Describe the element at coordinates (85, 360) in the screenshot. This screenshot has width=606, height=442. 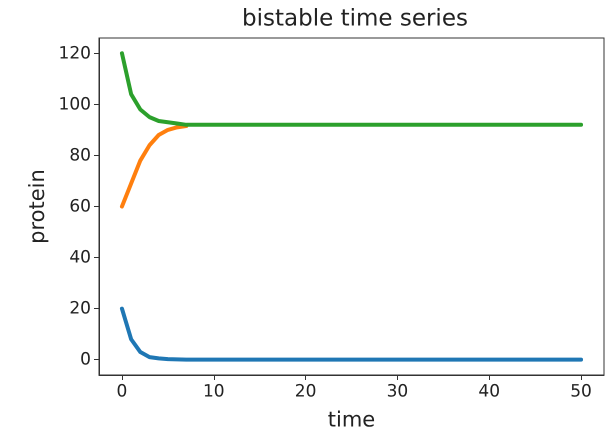
I see `y-tick-label: 0` at that location.